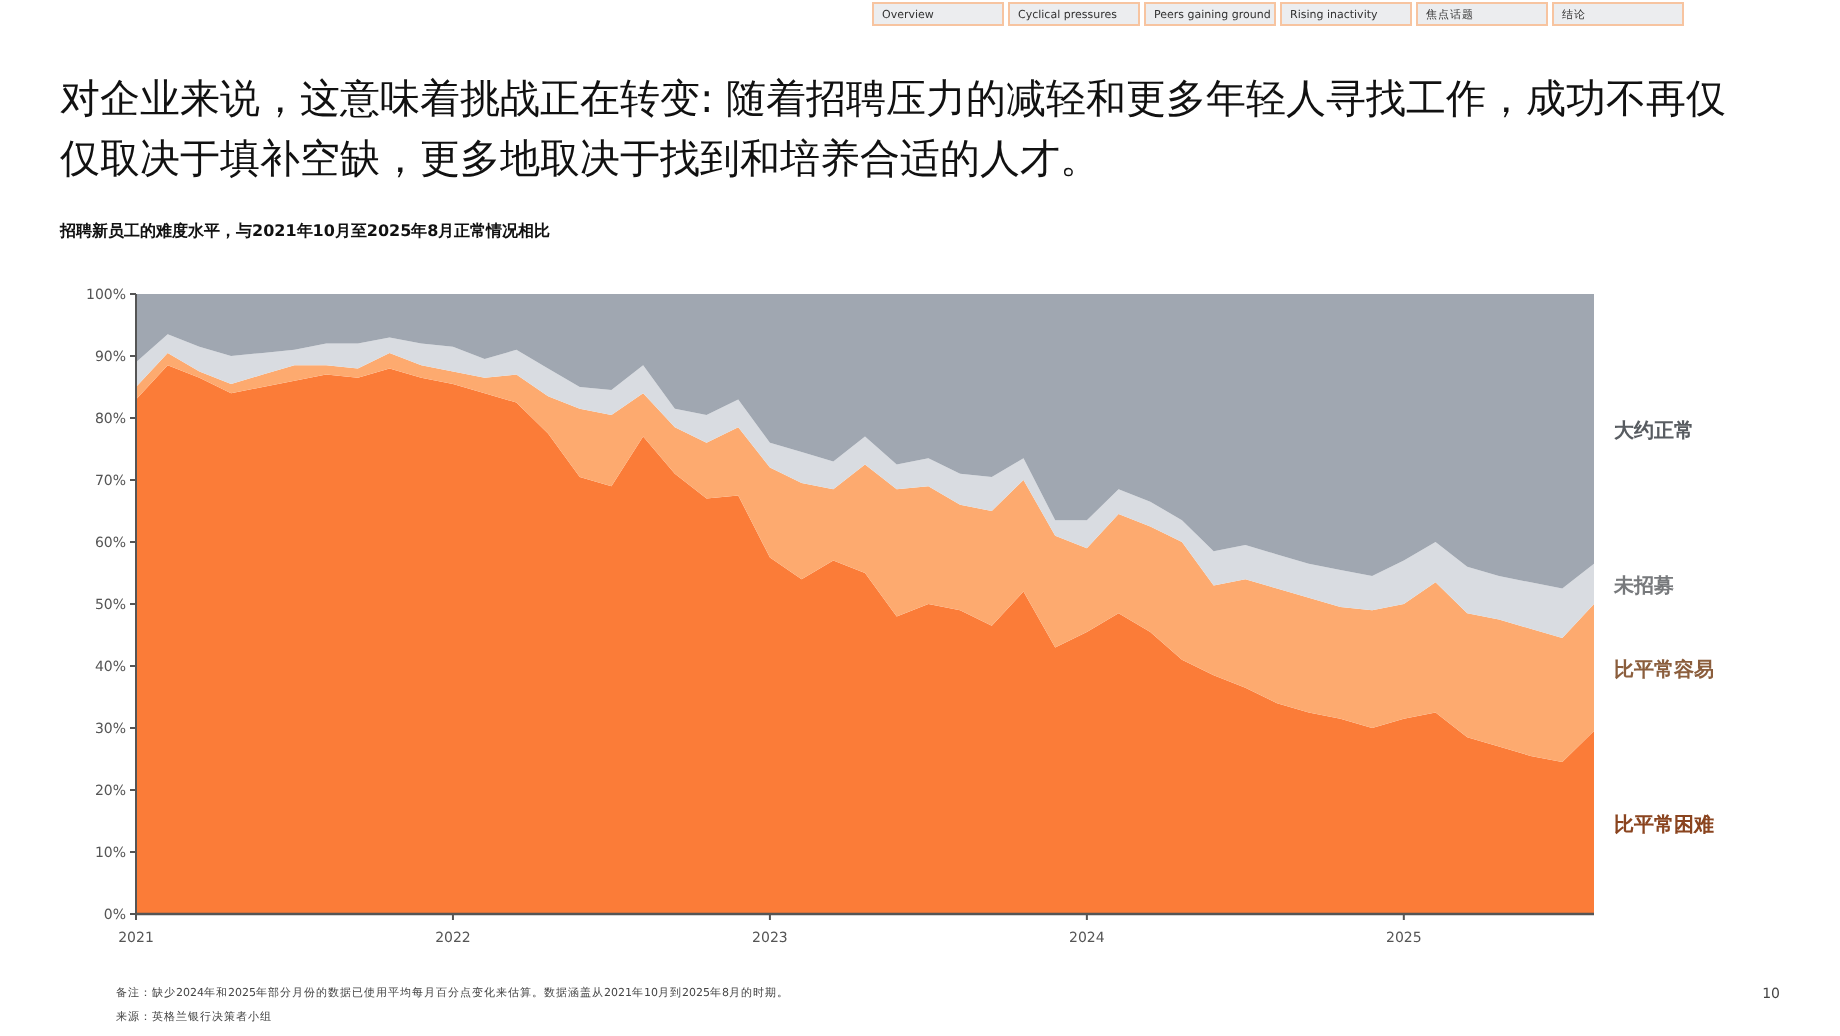 The image size is (1840, 1036). I want to click on subtitle: 招聘新员工的难度水平，与2021年10月至2025年8月正常情况相比, so click(306, 231).